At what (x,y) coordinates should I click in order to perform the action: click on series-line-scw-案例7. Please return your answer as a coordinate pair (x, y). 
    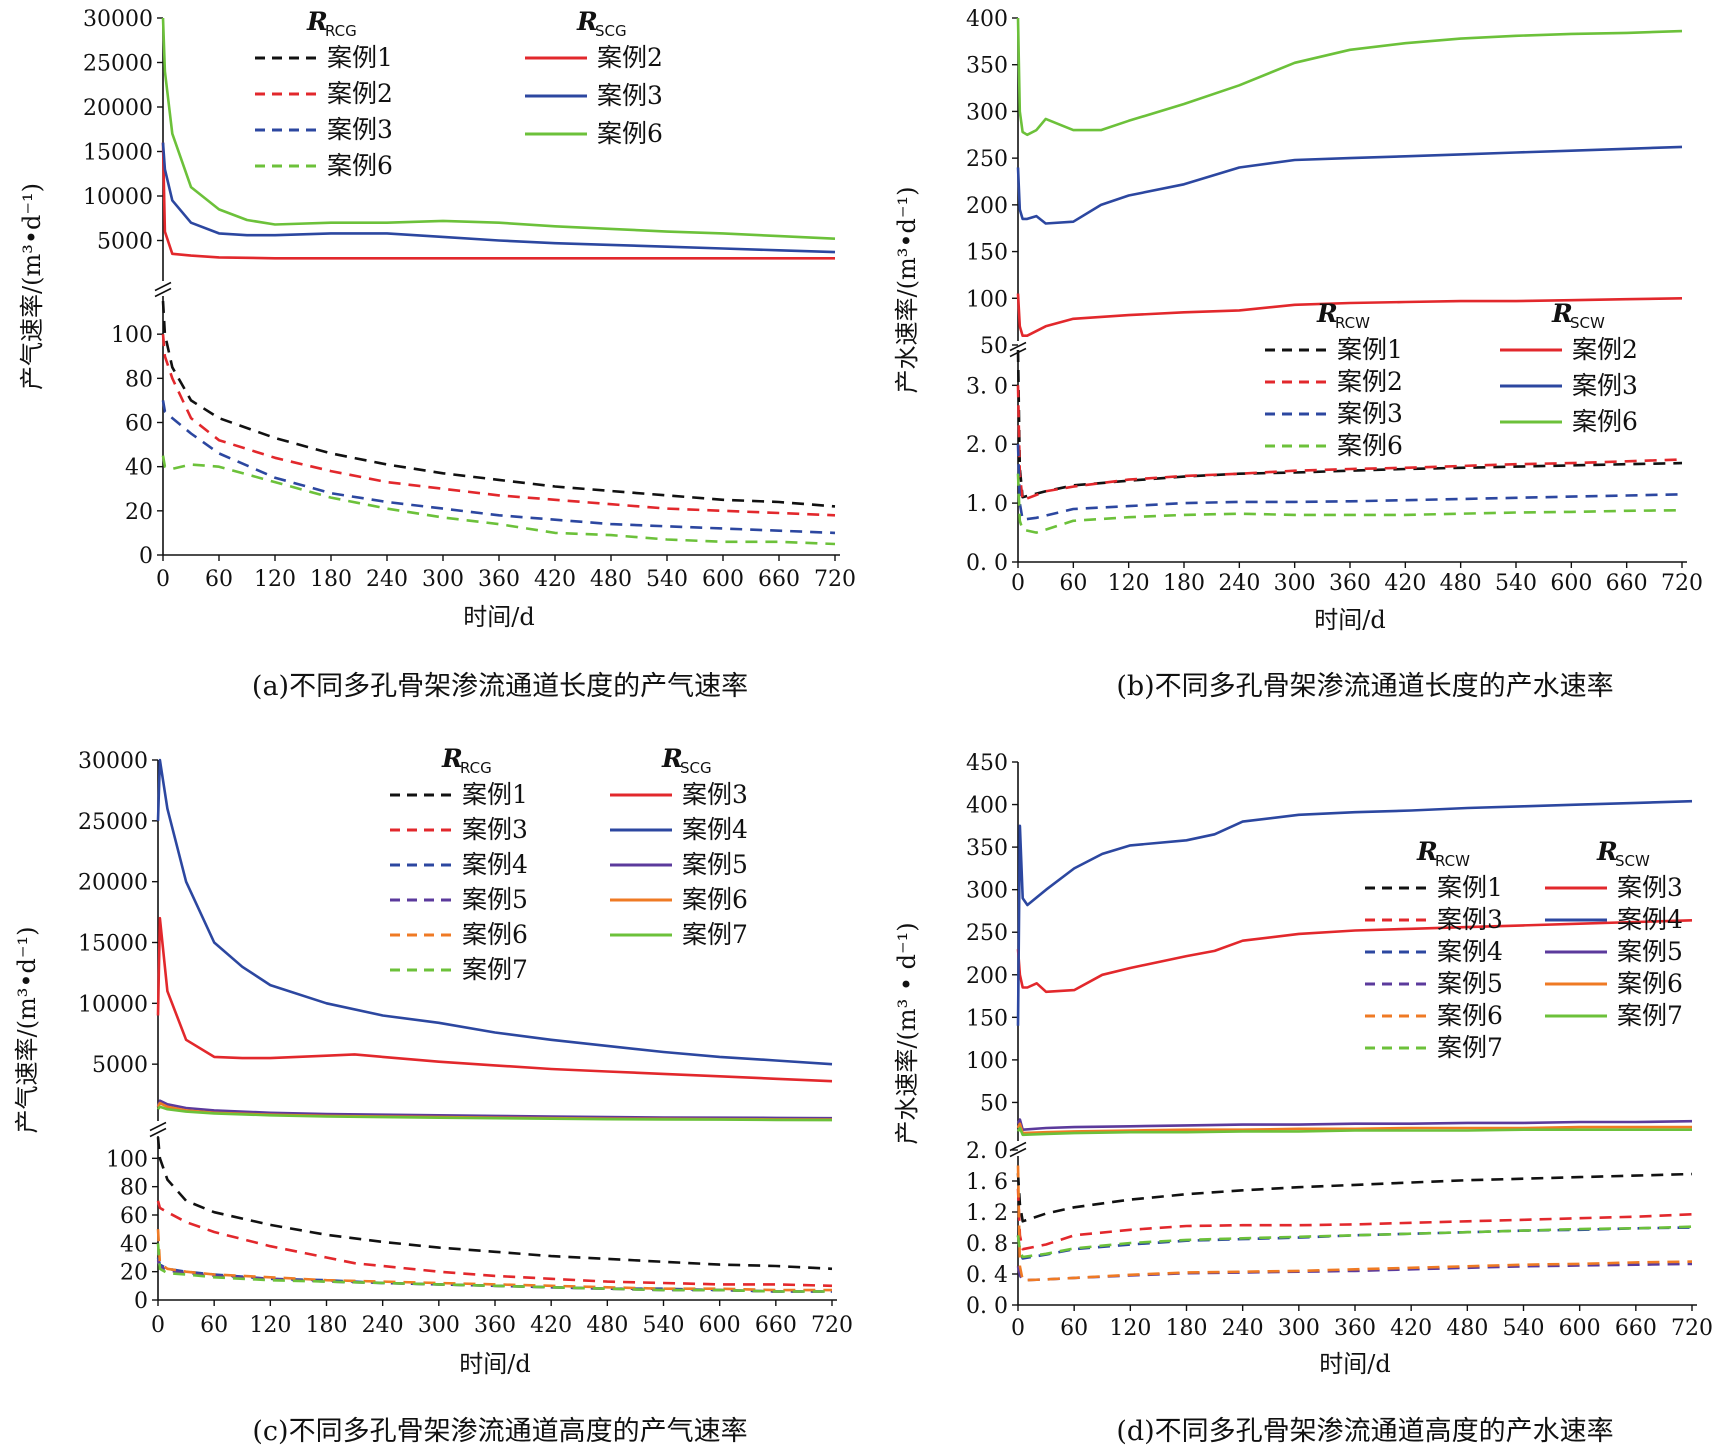
    Looking at the image, I should click on (1354, 1131).